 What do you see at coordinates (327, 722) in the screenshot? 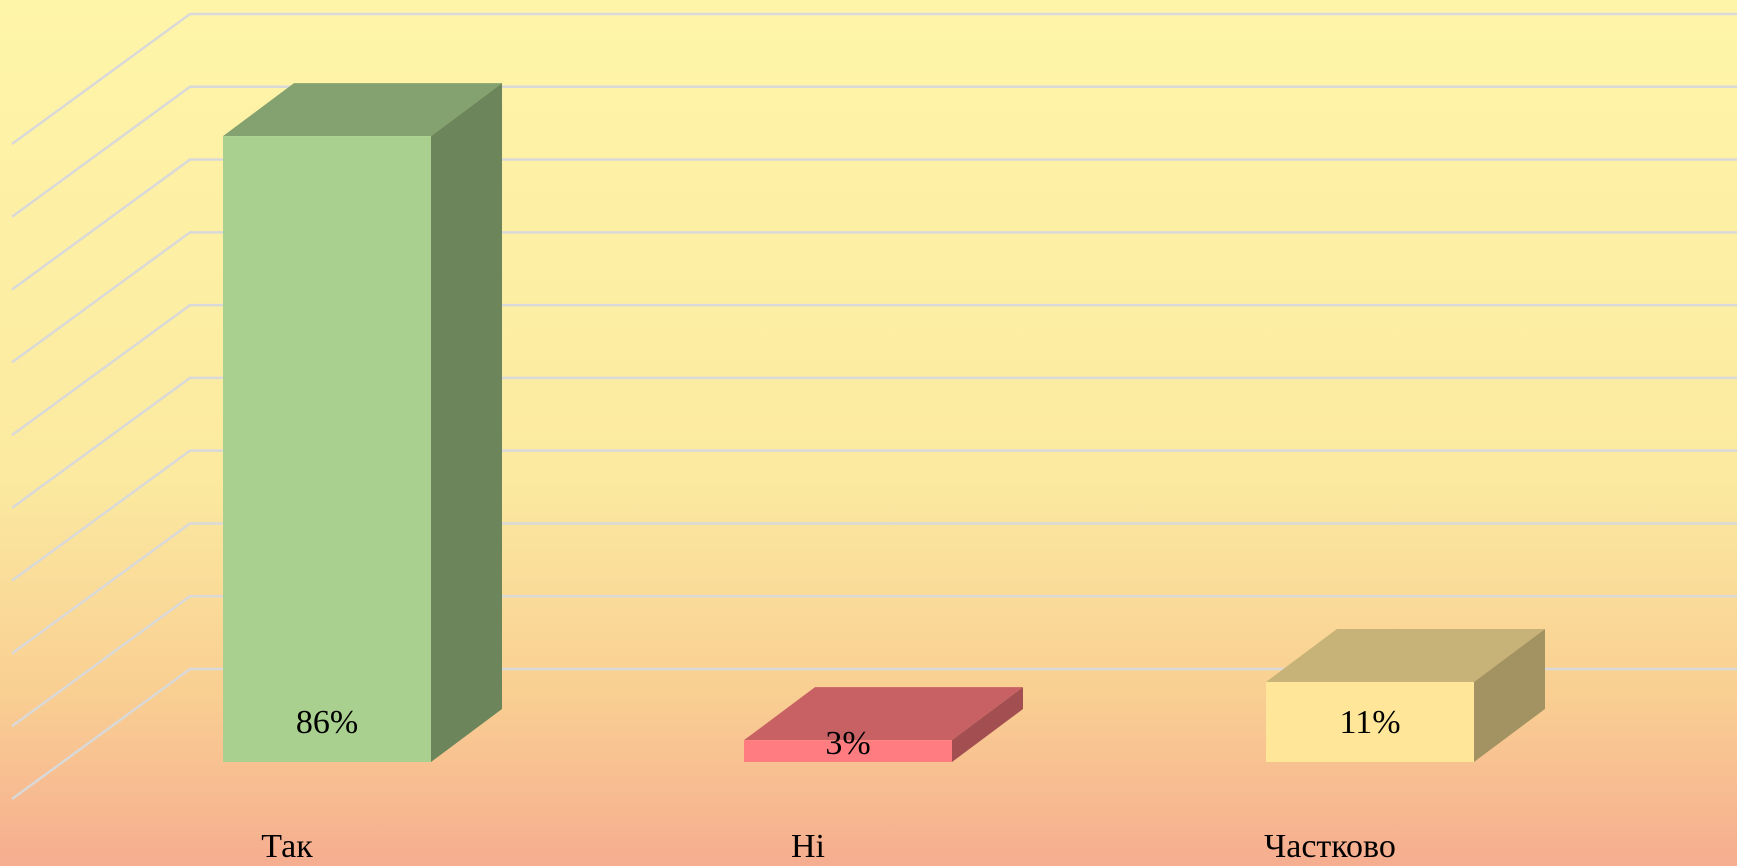
I see `data-label: 86%` at bounding box center [327, 722].